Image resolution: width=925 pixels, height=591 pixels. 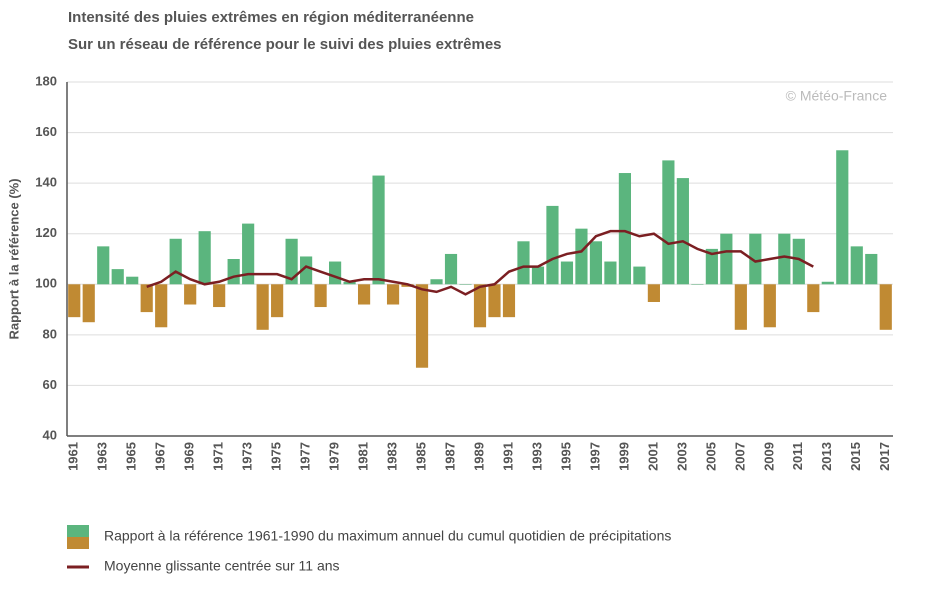 What do you see at coordinates (449, 456) in the screenshot?
I see `x-tick-label: 1987` at bounding box center [449, 456].